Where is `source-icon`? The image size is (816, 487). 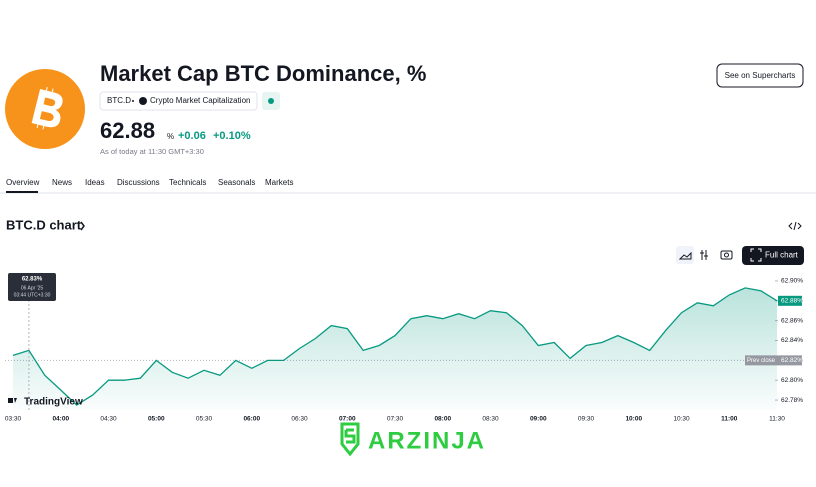 source-icon is located at coordinates (143, 101).